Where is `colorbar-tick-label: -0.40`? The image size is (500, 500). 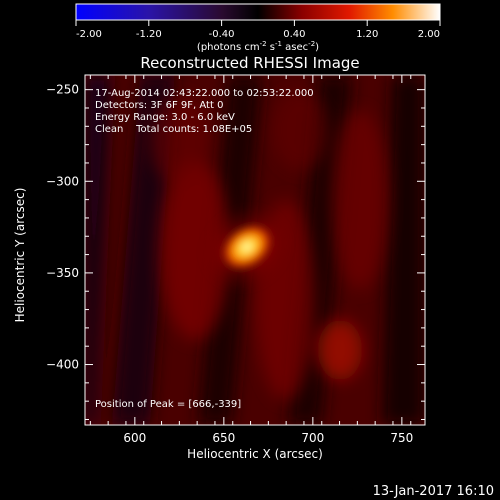
colorbar-tick-label: -0.40 is located at coordinates (222, 34).